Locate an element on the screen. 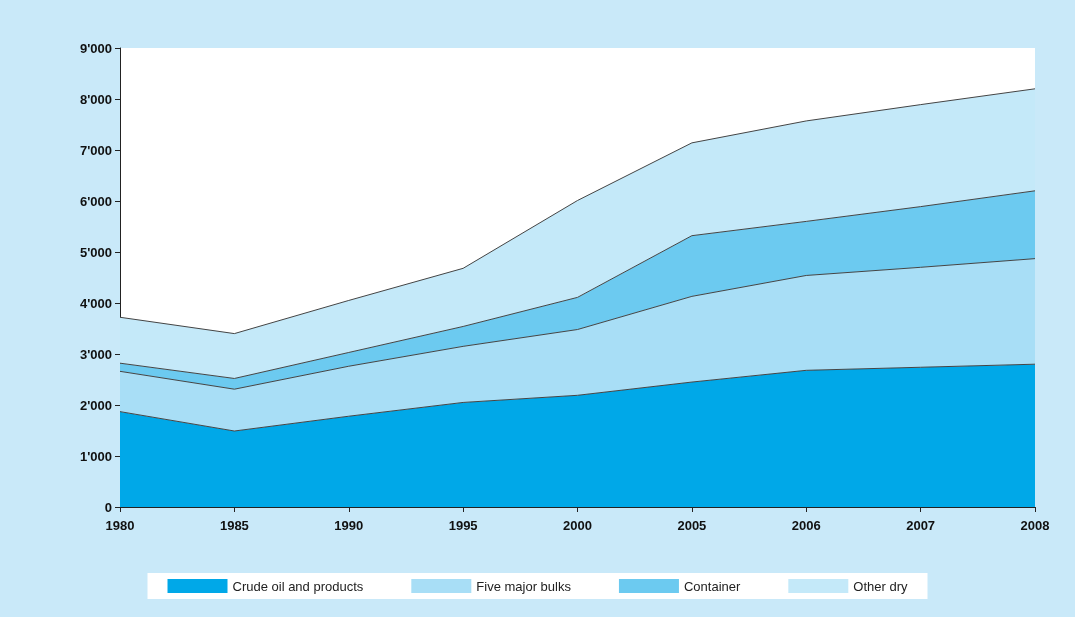 This screenshot has width=1075, height=617. y-tick-label: 7'000 is located at coordinates (95, 150).